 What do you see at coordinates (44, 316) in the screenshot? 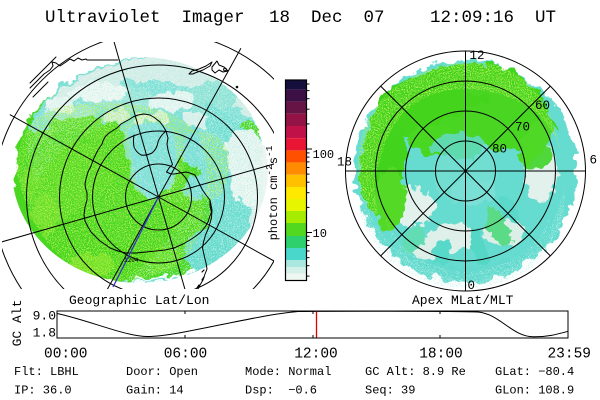
I see `svg-text: 9.0` at bounding box center [44, 316].